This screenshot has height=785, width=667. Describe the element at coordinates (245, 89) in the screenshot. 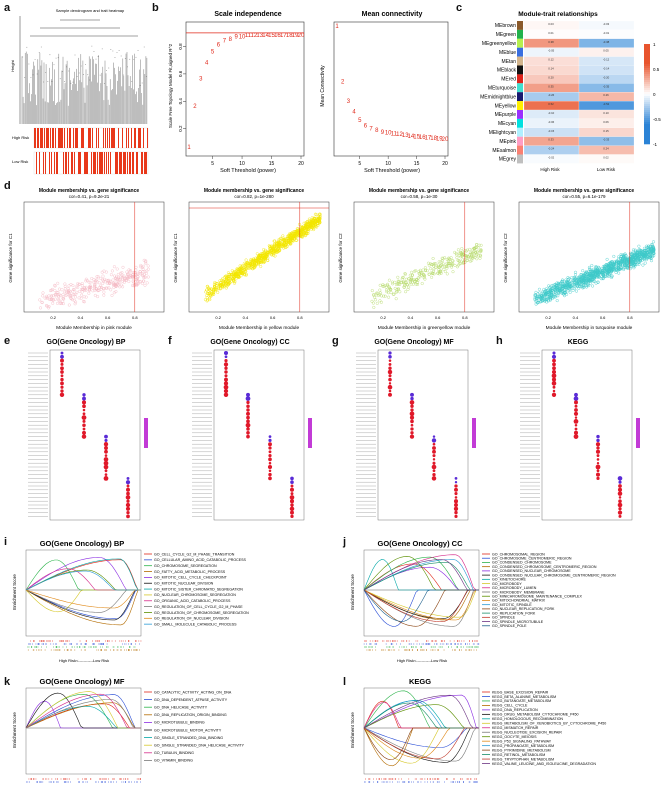

I see `scale-frame` at that location.